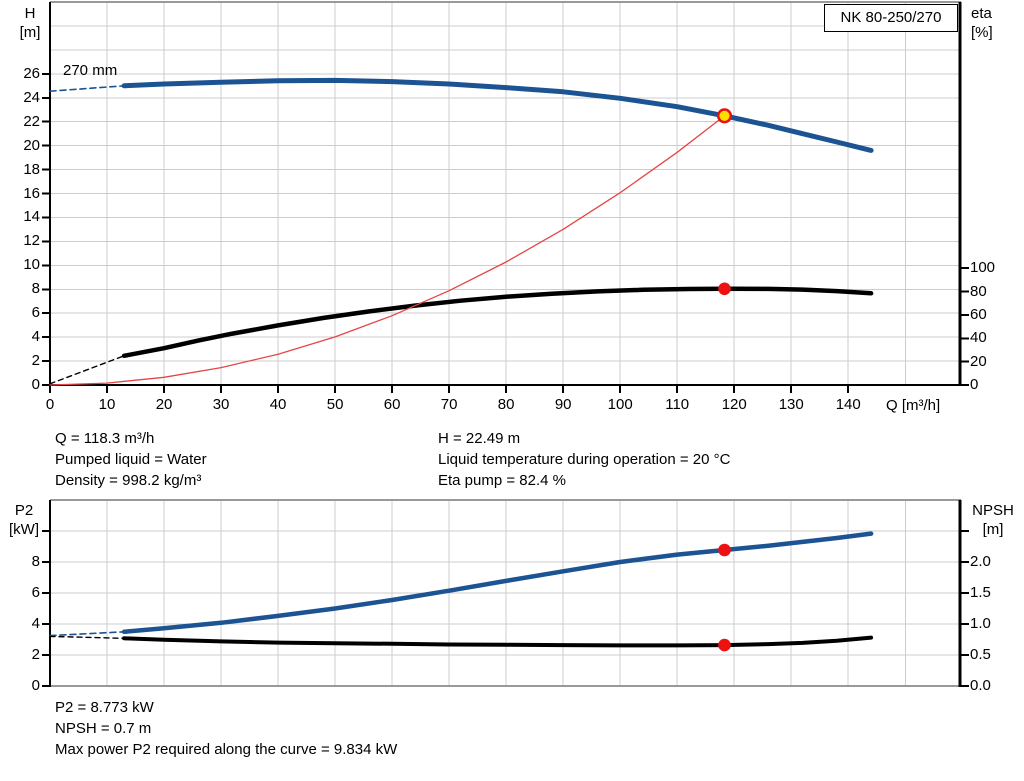 This screenshot has height=781, width=1024. Describe the element at coordinates (31, 193) in the screenshot. I see `left-tick-label: 16` at that location.